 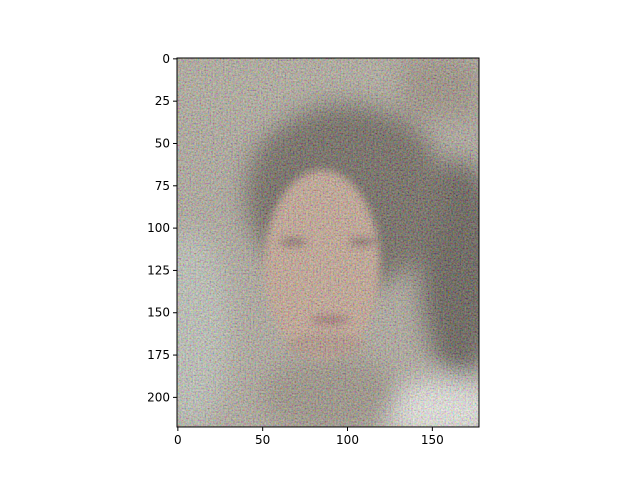 What do you see at coordinates (158, 397) in the screenshot?
I see `y-tick-label: 200` at bounding box center [158, 397].